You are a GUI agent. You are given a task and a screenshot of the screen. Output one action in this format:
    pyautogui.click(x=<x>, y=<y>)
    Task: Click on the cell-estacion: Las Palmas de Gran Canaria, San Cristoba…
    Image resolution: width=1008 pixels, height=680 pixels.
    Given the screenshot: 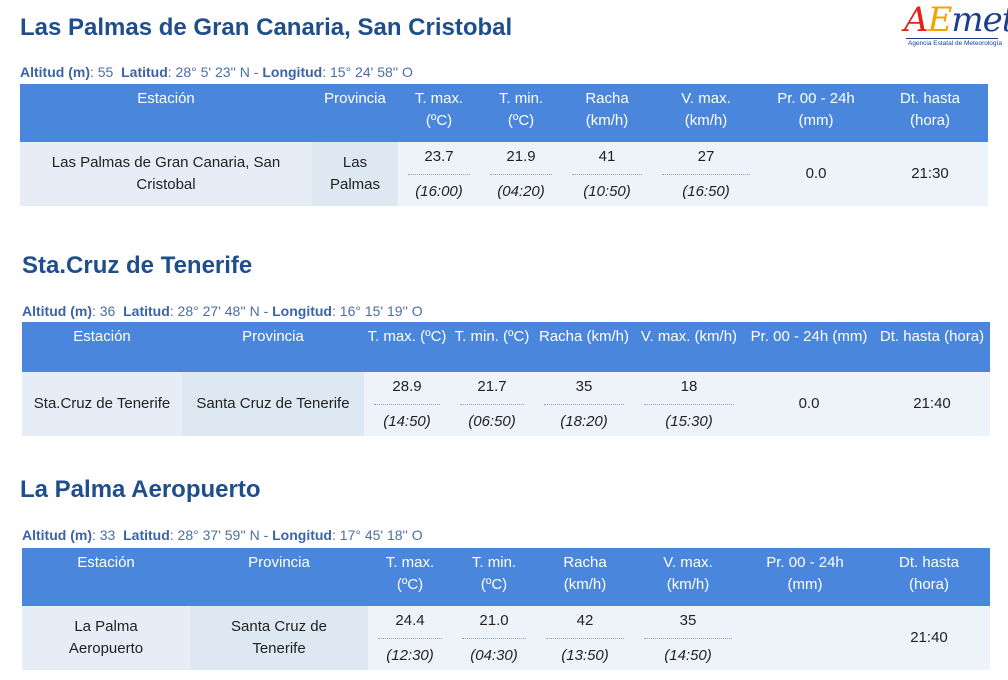 What is the action you would take?
    pyautogui.click(x=166, y=174)
    